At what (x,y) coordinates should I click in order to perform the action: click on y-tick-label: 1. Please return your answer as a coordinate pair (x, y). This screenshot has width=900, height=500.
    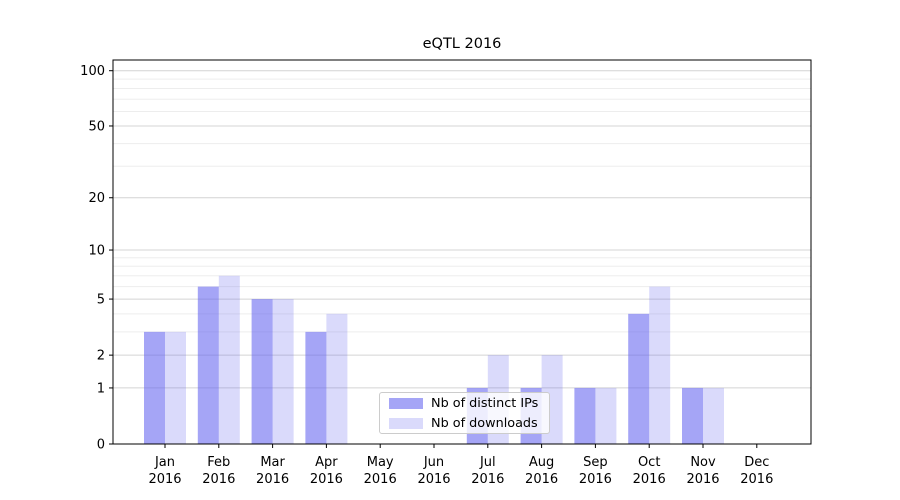
    Looking at the image, I should click on (101, 388).